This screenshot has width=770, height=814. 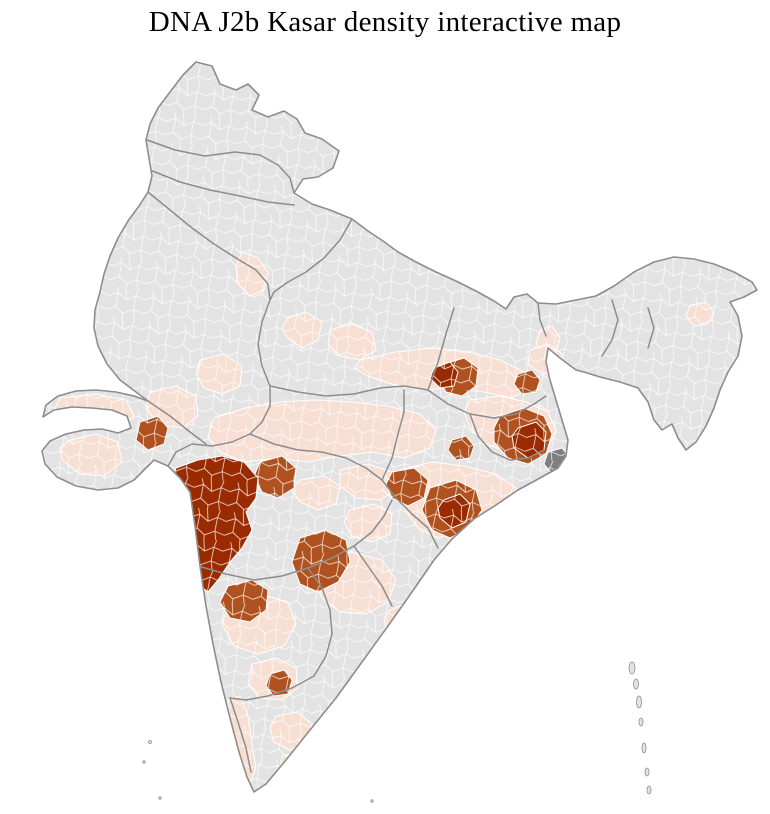 I want to click on lakshadweep-islands, so click(x=258, y=771).